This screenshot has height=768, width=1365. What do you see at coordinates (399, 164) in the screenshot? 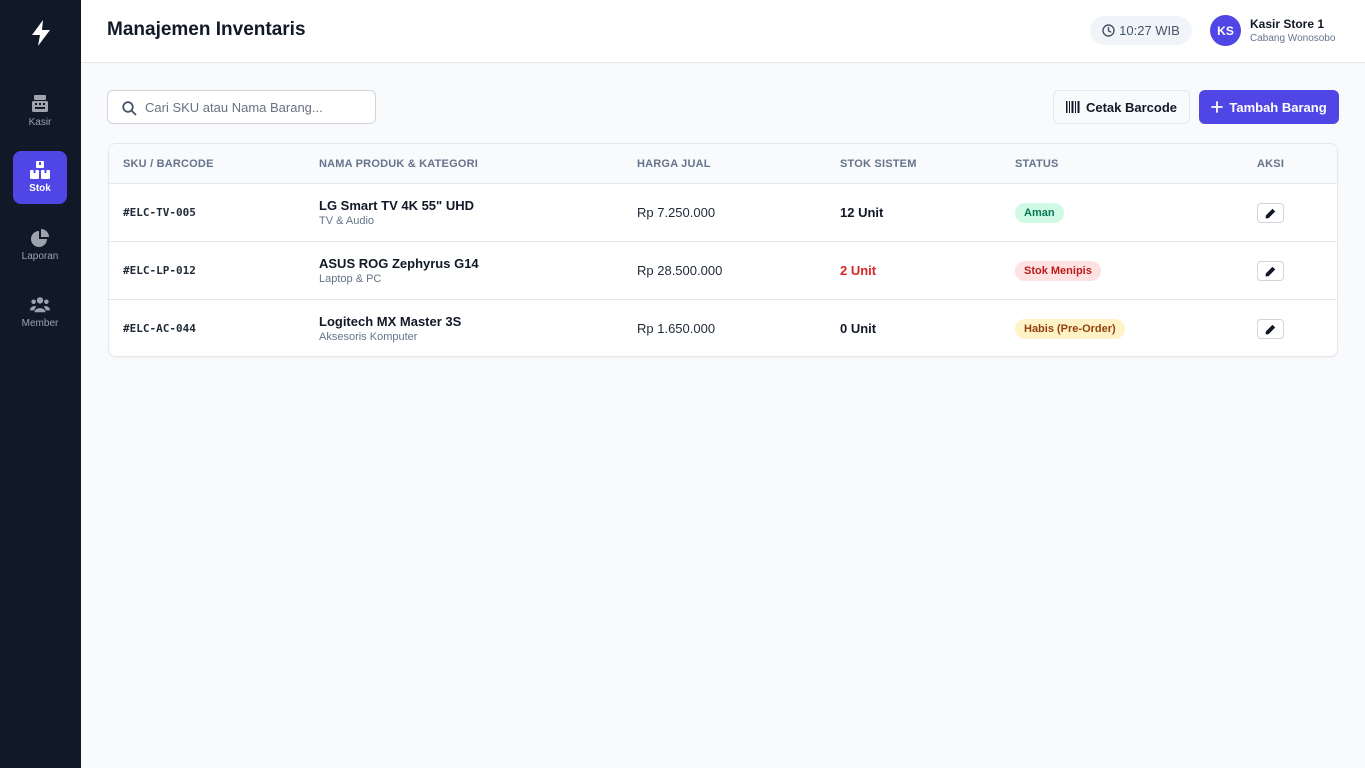
I see `column-header-name: Nama Produk & Kategori` at bounding box center [399, 164].